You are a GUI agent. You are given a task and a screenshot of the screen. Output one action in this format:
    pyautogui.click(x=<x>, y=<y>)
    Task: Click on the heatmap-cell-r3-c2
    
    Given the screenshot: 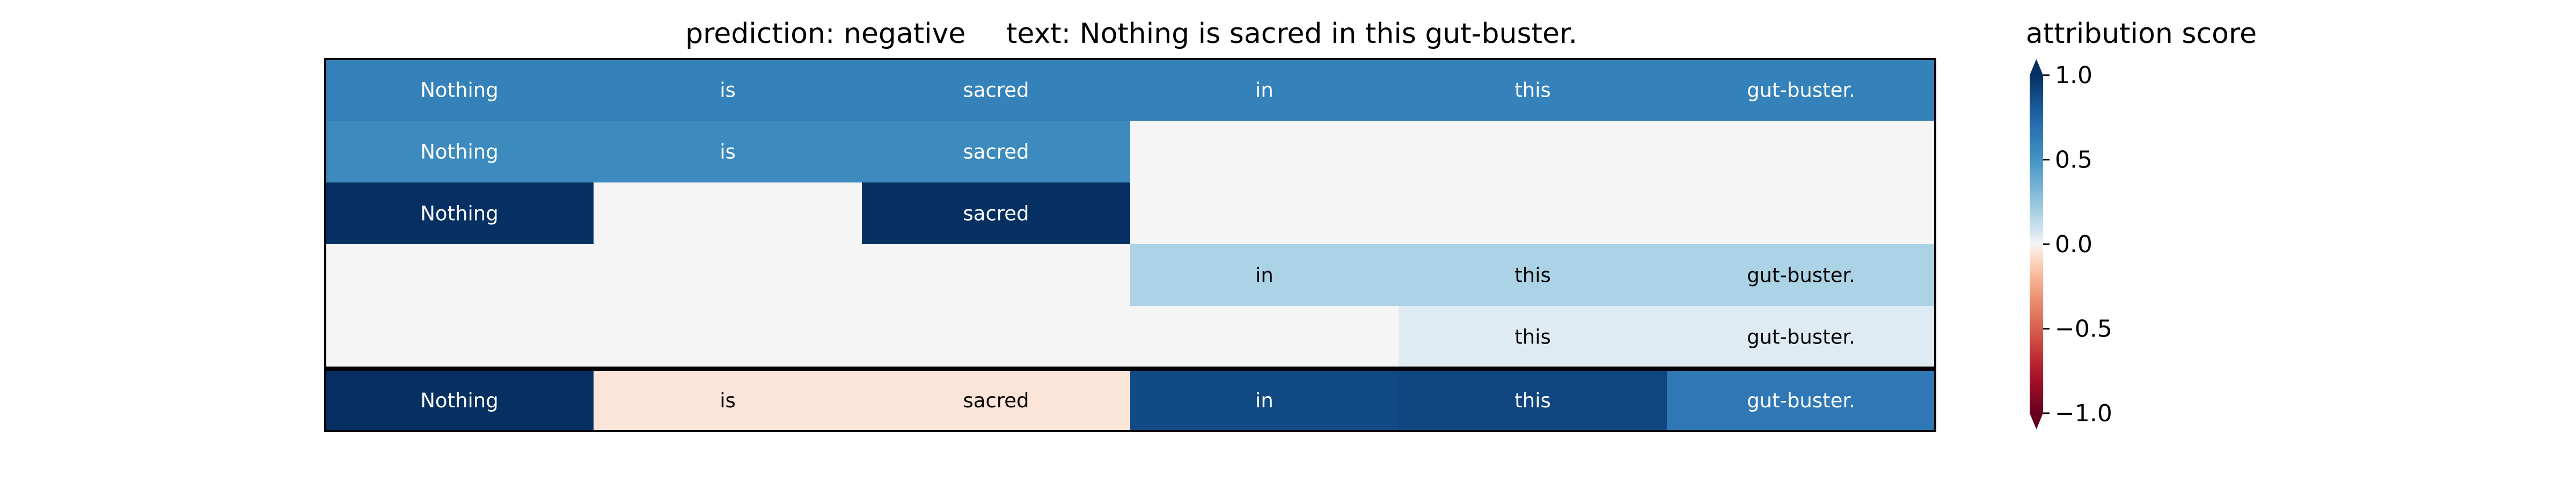 What is the action you would take?
    pyautogui.click(x=996, y=275)
    